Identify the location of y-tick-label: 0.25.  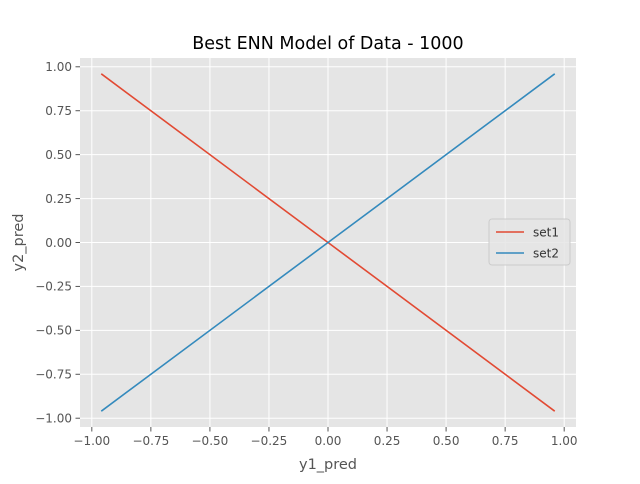
(58, 199).